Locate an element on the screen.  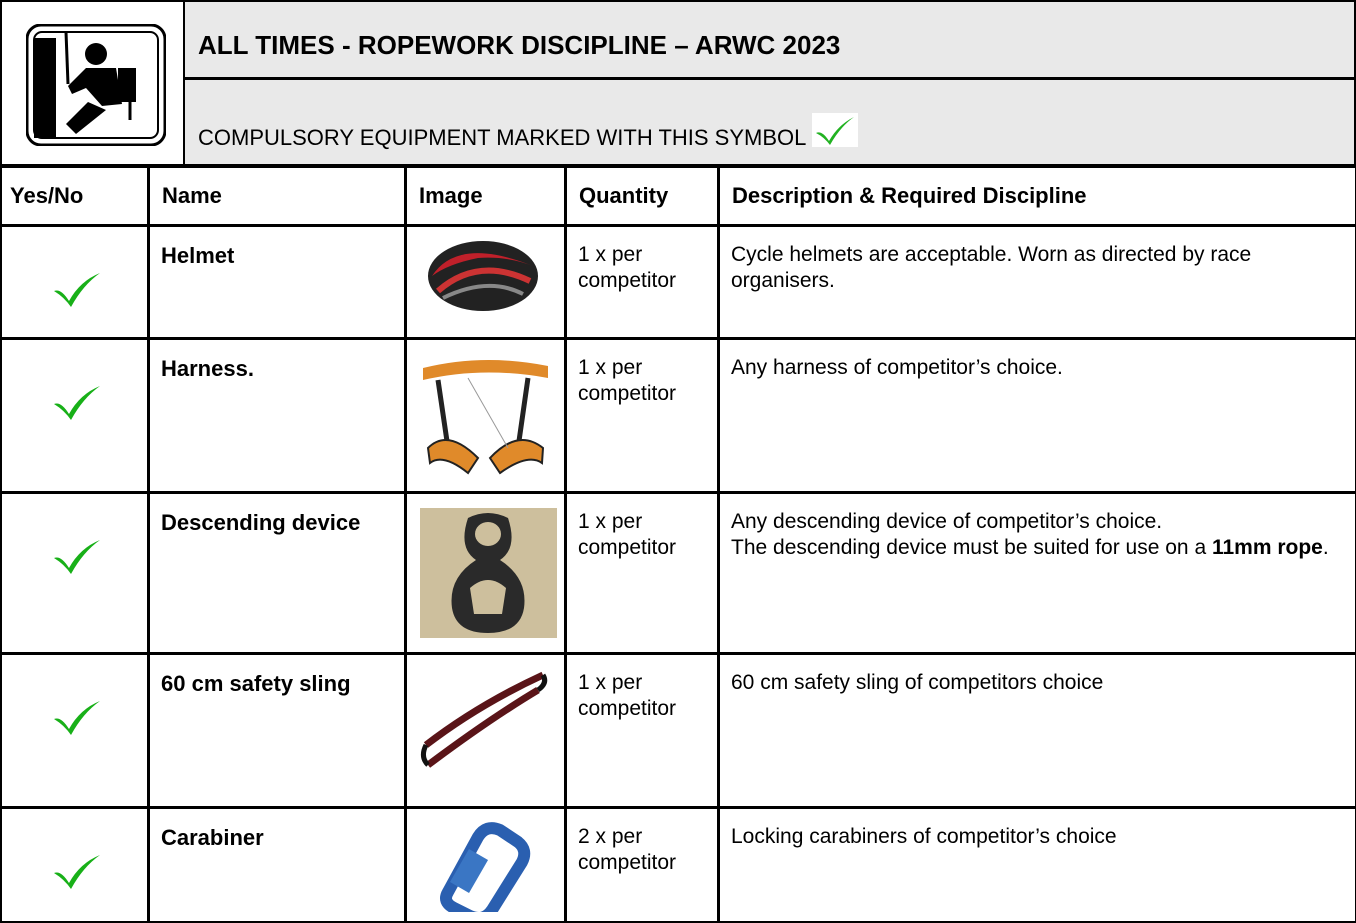
ropework-icon is located at coordinates (96, 85).